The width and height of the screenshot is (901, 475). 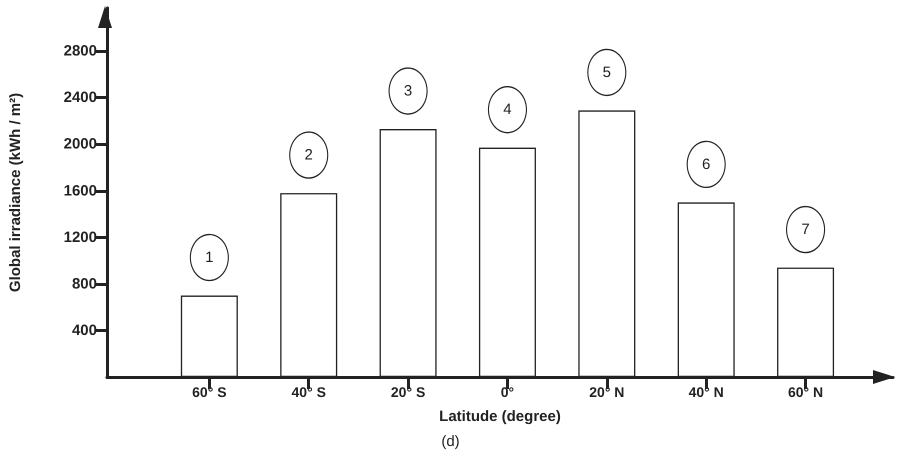 What do you see at coordinates (706, 164) in the screenshot?
I see `annotation: 6` at bounding box center [706, 164].